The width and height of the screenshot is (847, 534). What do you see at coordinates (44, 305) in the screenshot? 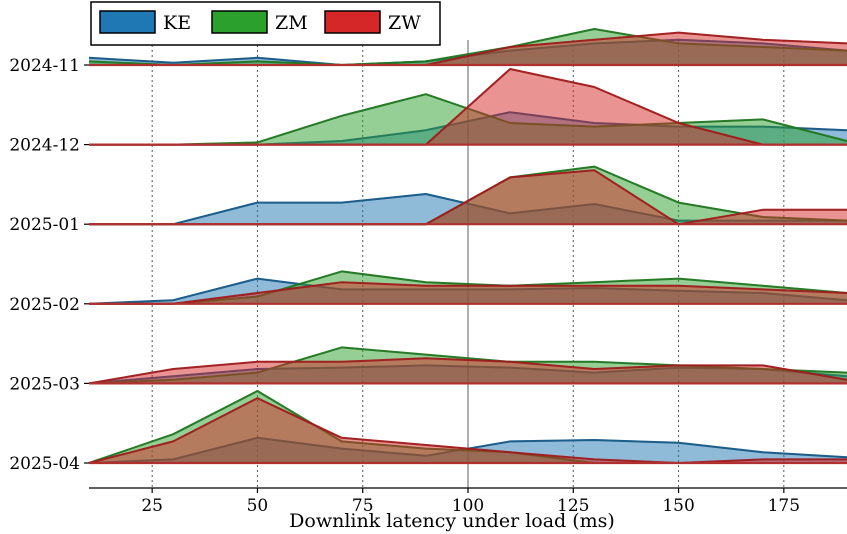
I see `row-label-2025-02: 2025-02` at bounding box center [44, 305].